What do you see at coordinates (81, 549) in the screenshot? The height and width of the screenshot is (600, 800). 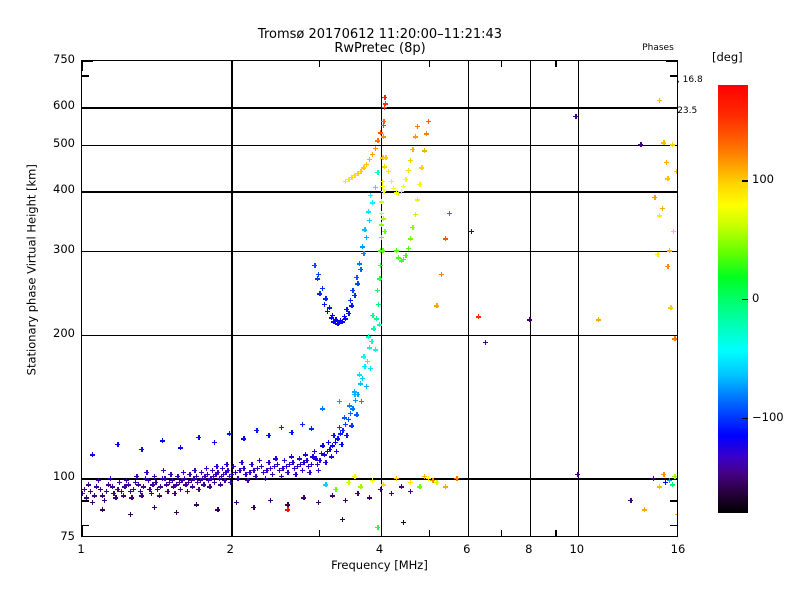 I see `x-tick-label: 1` at bounding box center [81, 549].